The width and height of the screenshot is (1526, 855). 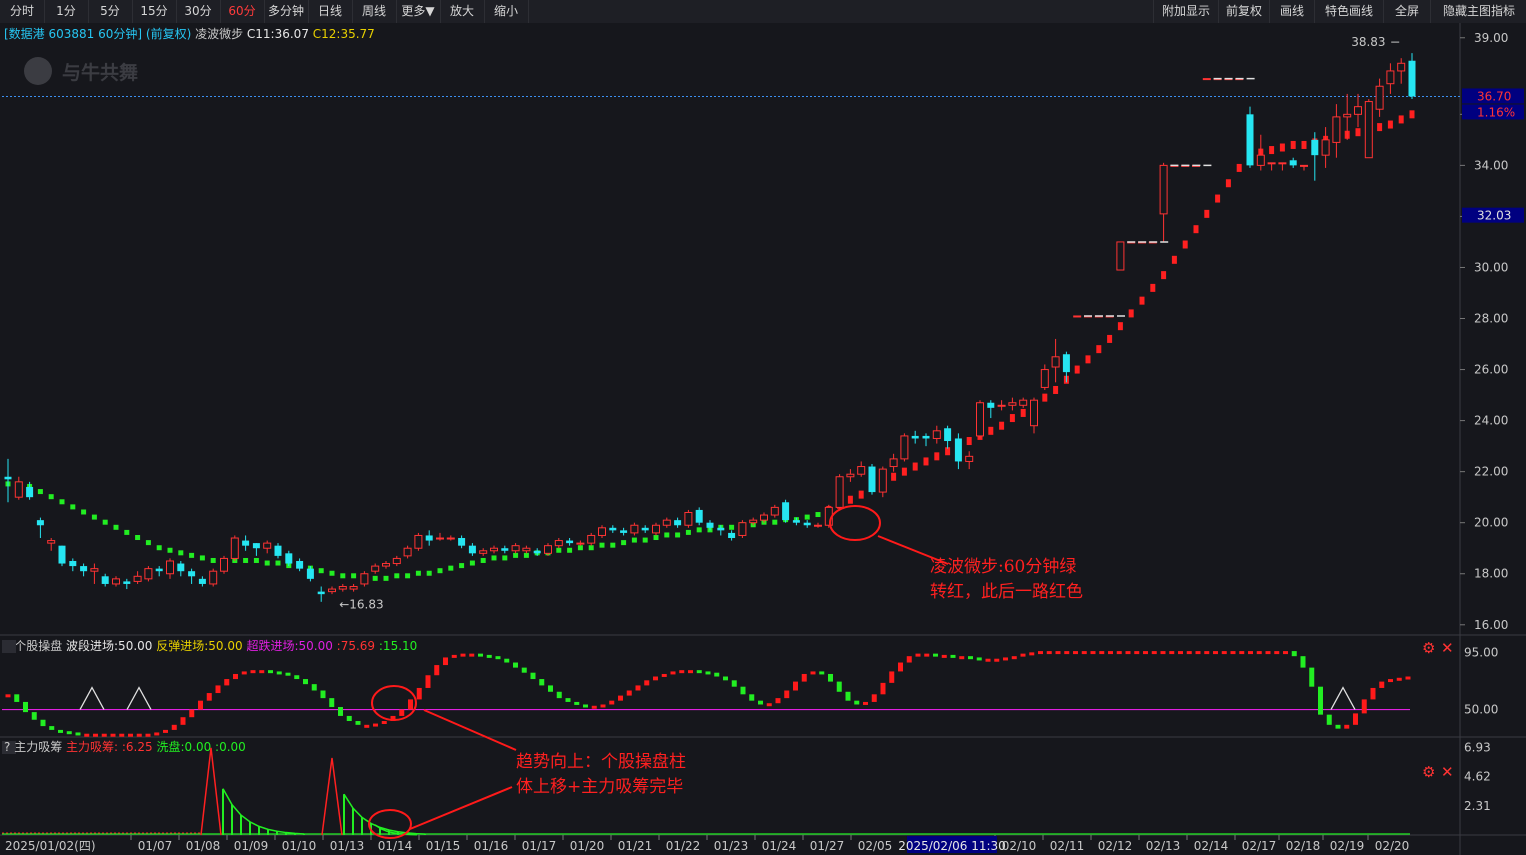 What do you see at coordinates (952, 846) in the screenshot?
I see `x-cursor-label: 2025/02/06 11:30` at bounding box center [952, 846].